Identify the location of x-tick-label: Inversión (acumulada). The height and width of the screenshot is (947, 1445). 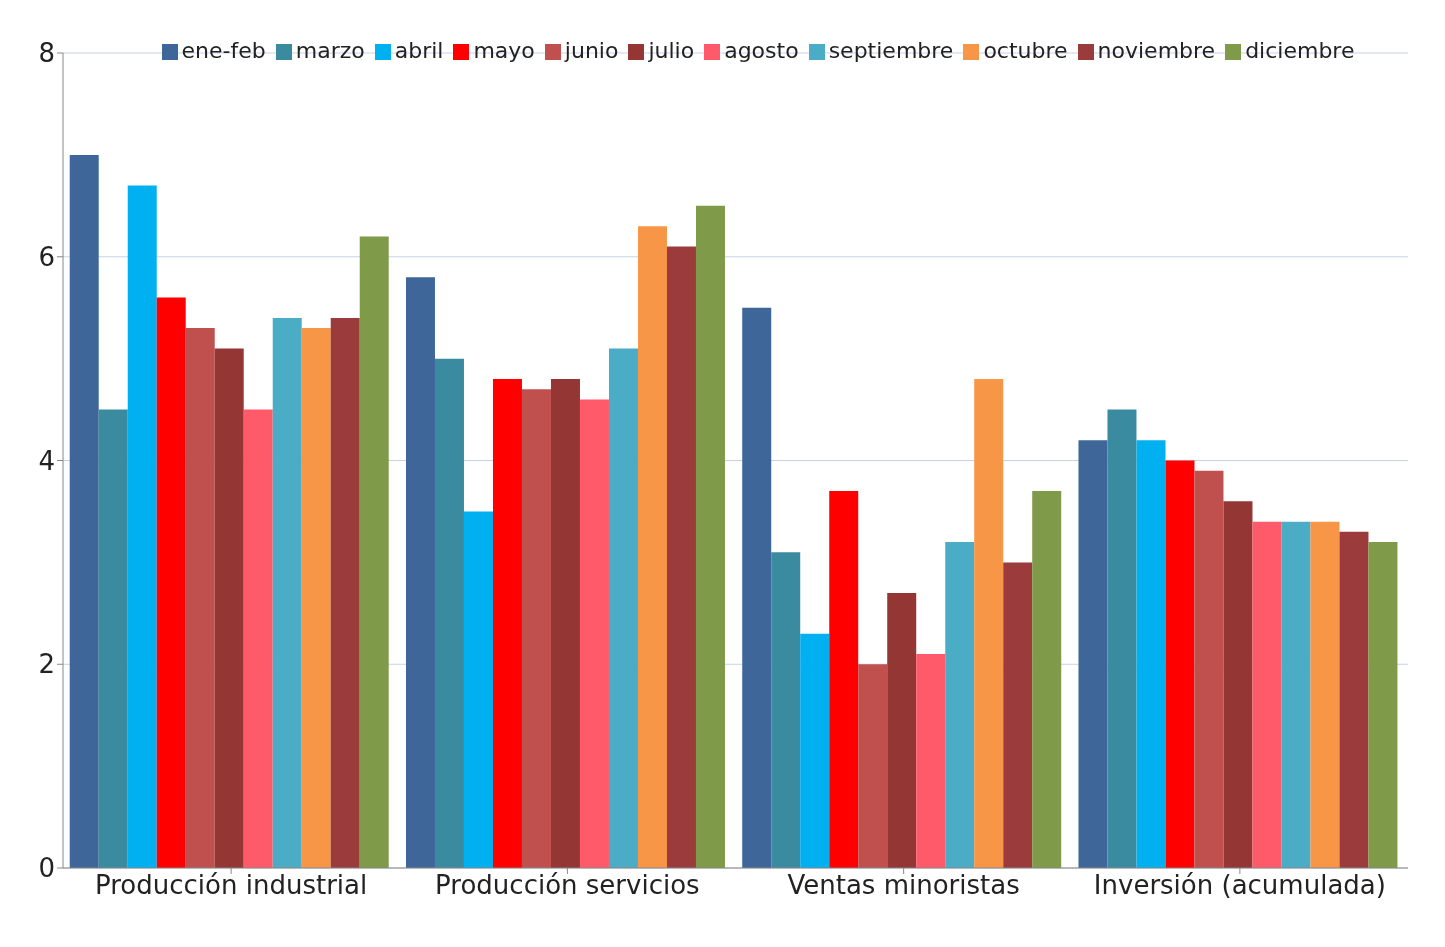
(1239, 885).